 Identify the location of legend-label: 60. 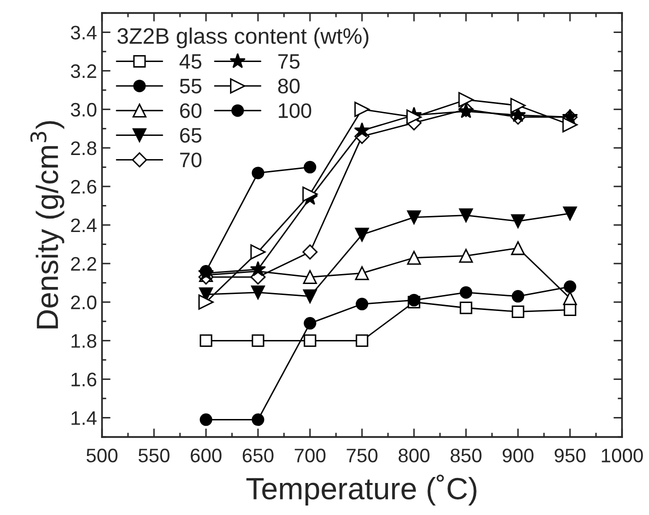
(191, 110).